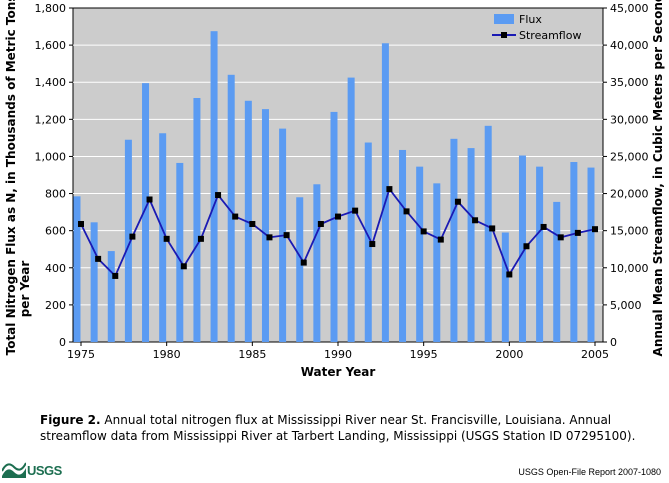 This screenshot has height=483, width=669. I want to click on y-right-tick-label: 20,000, so click(629, 194).